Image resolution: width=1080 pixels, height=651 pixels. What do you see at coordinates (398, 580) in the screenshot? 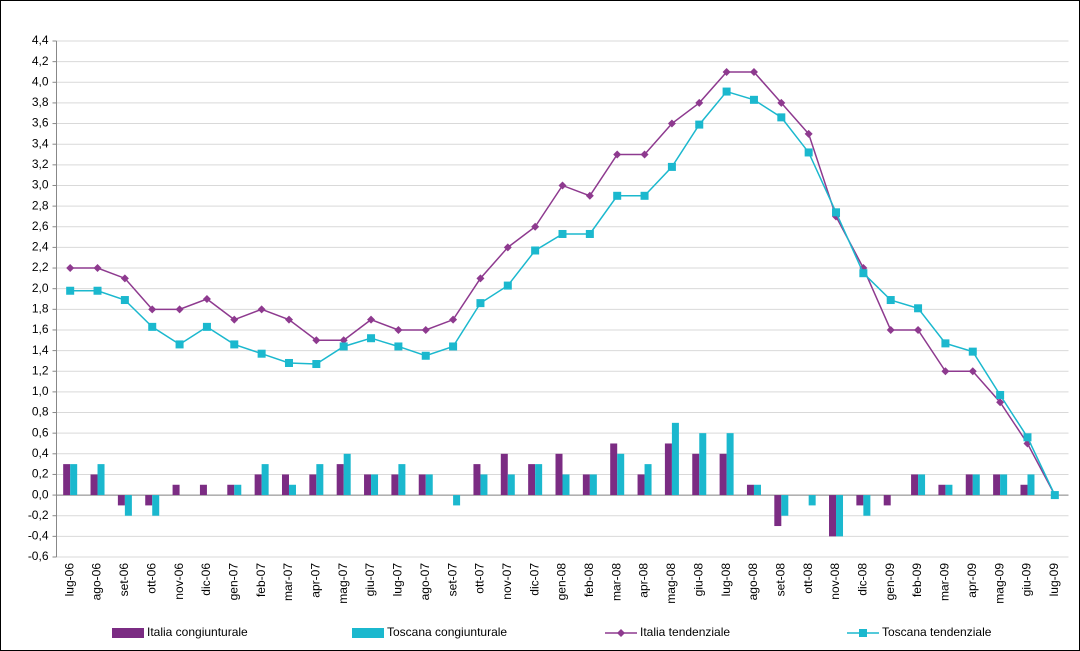
I see `x-tick-label: lug-07` at bounding box center [398, 580].